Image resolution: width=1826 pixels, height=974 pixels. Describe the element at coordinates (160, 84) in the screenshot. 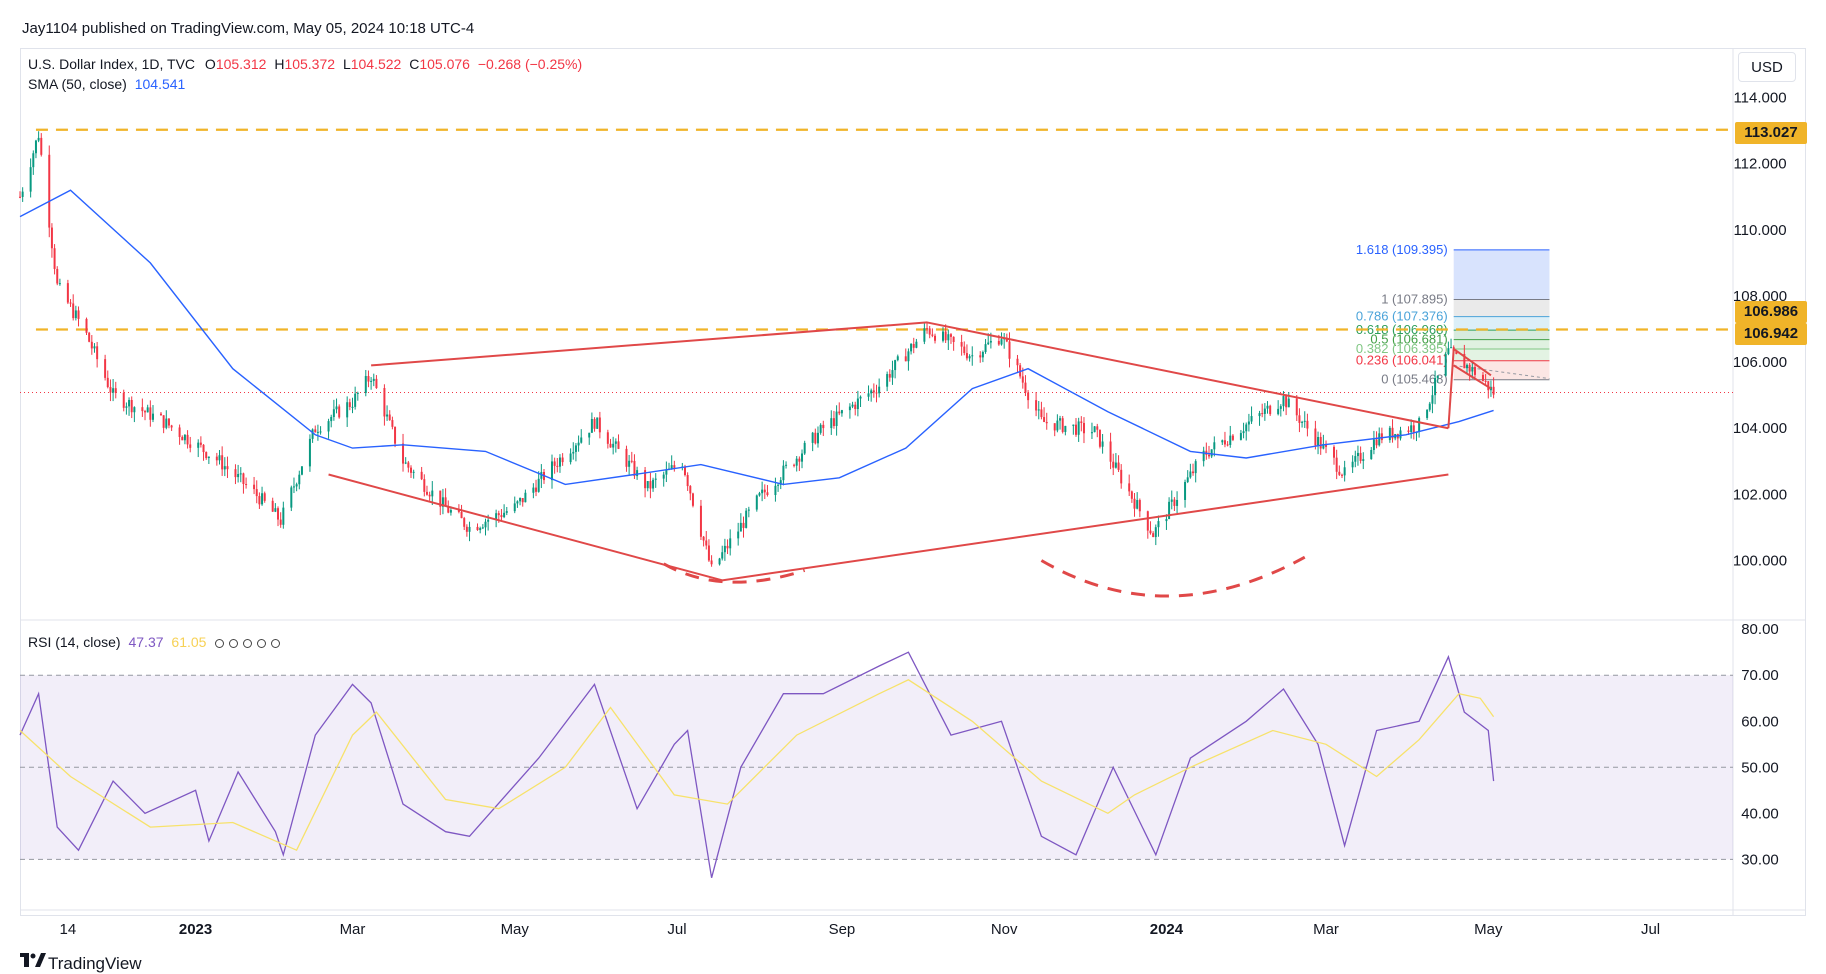

I see `sma-value: 104.541` at that location.